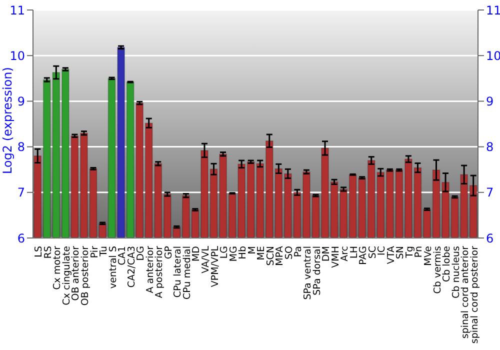 The width and height of the screenshot is (500, 350). I want to click on x-tick-label: Cb nucleus, so click(456, 272).